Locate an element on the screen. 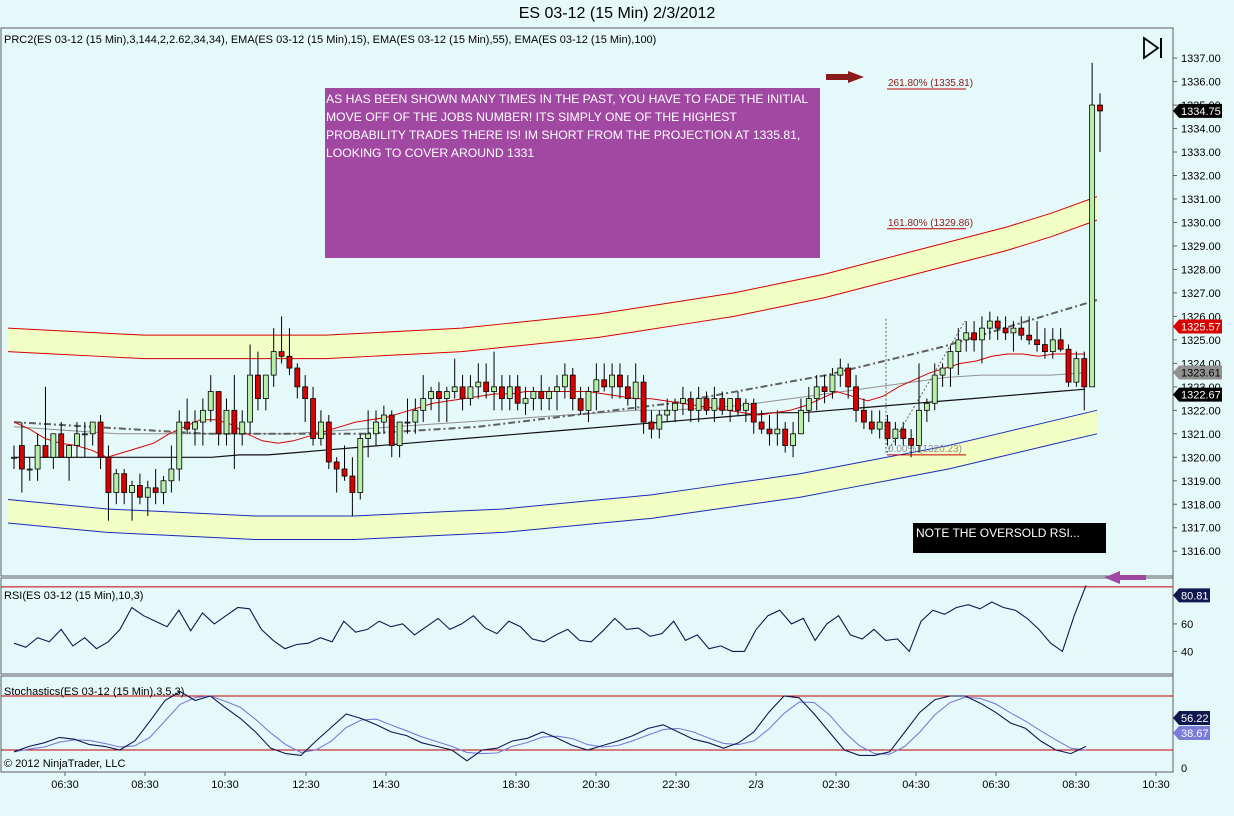  price-tick-label: 1328.00 is located at coordinates (1201, 270).